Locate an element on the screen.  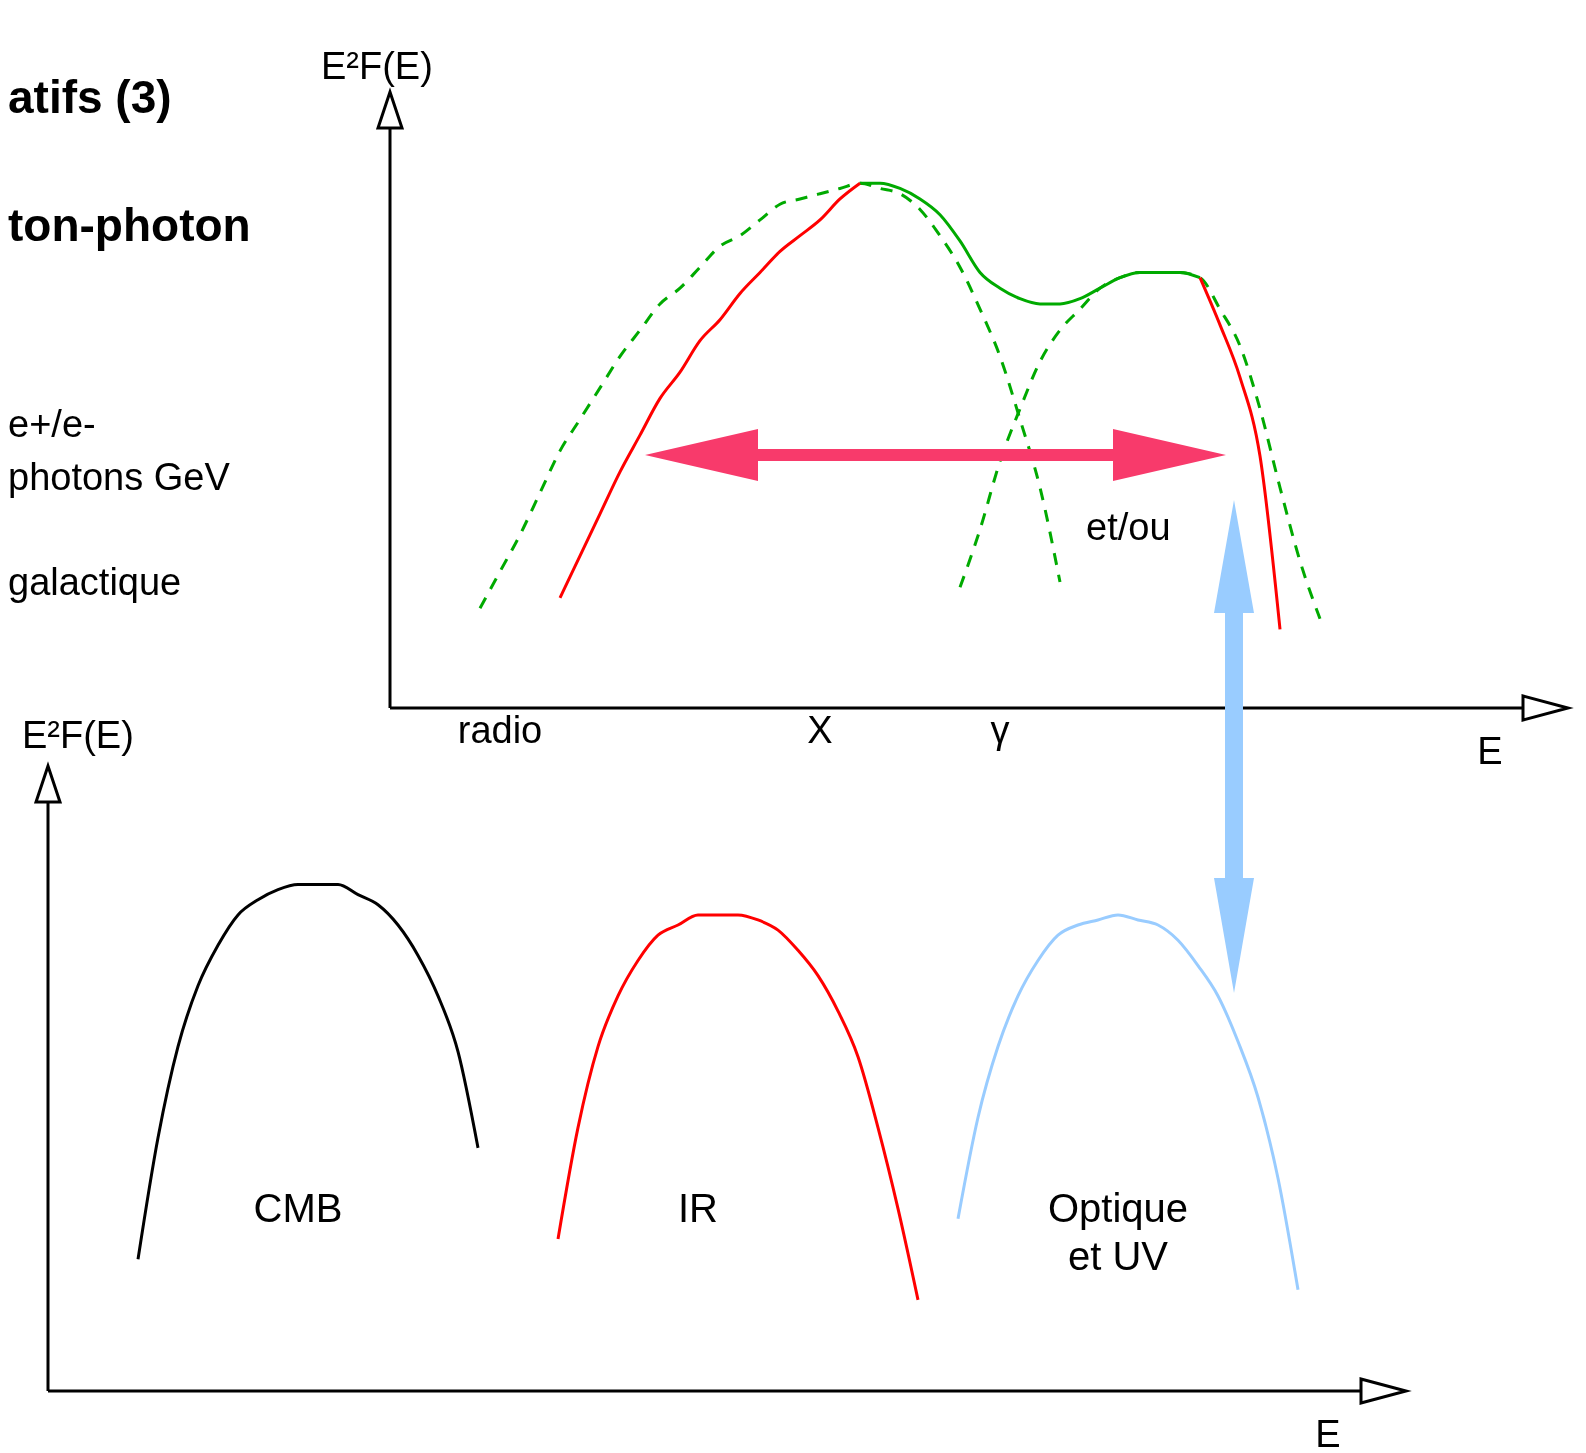
text: photons GeV is located at coordinates (119, 477).